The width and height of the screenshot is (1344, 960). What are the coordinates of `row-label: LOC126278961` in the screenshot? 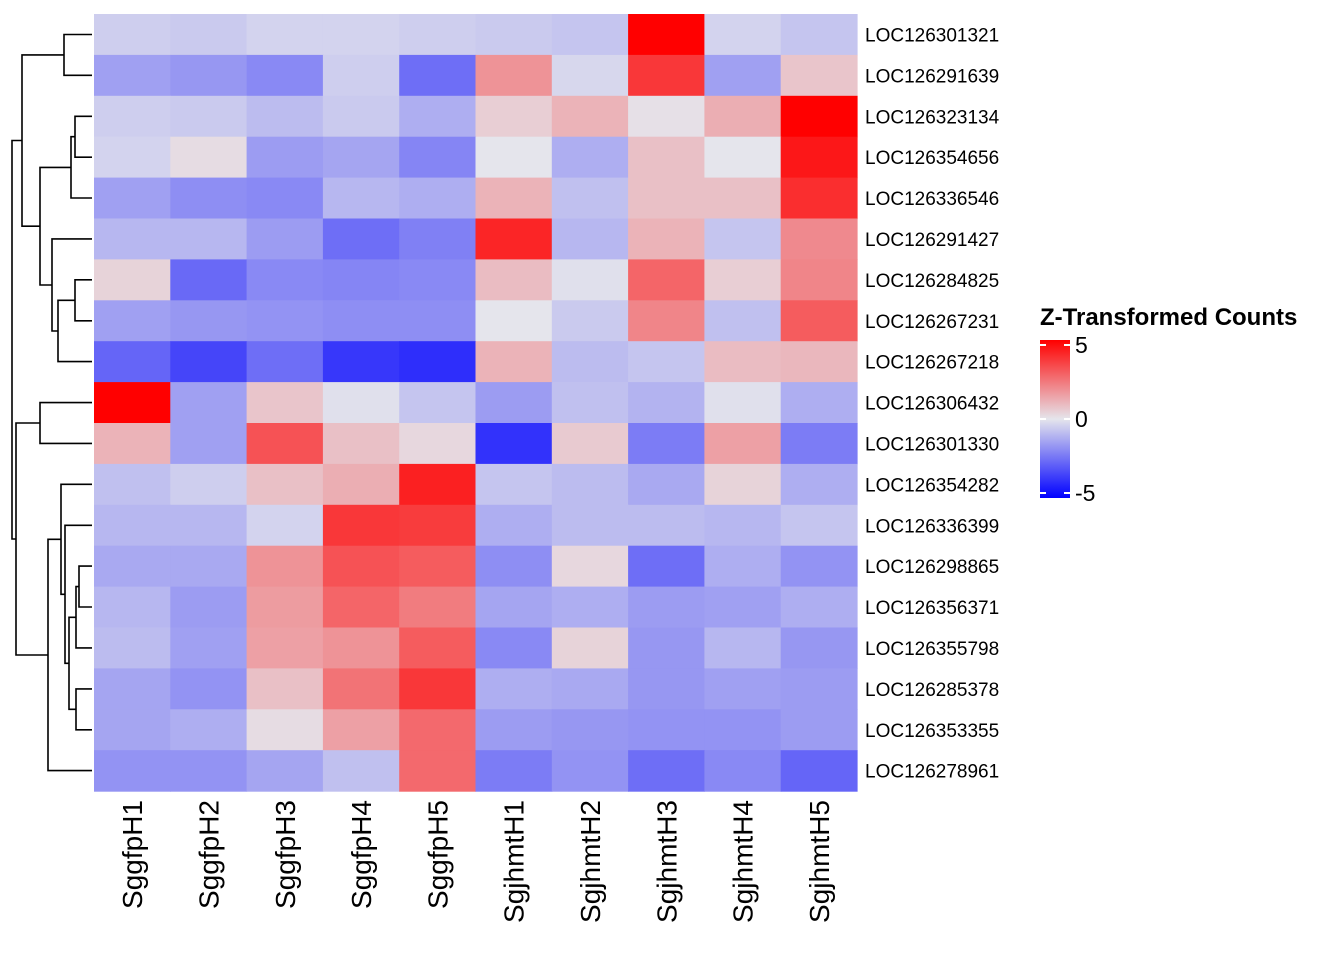 It's located at (932, 772).